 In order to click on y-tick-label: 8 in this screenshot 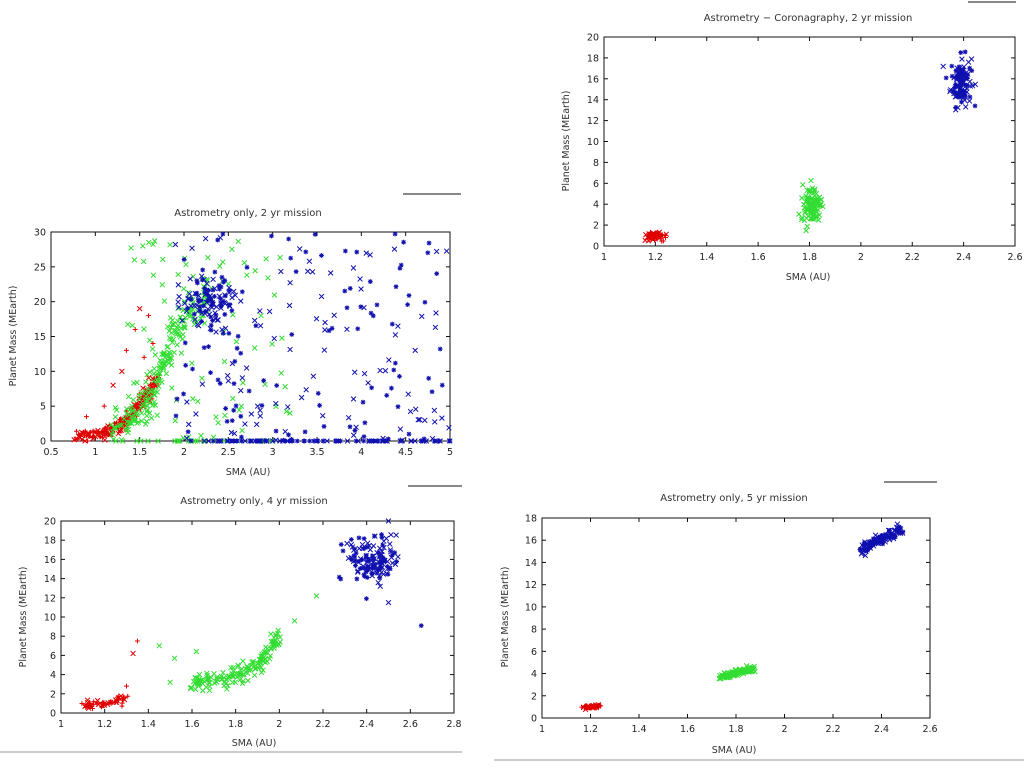, I will do `click(596, 163)`.